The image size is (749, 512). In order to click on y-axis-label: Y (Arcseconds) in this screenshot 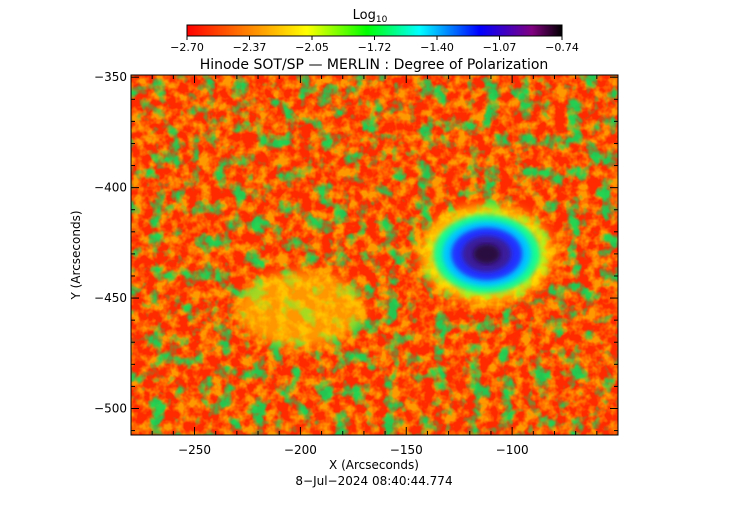, I will do `click(76, 255)`.